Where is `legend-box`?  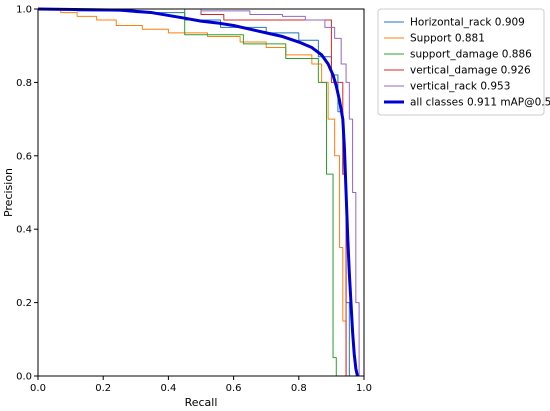 legend-box is located at coordinates (461, 62).